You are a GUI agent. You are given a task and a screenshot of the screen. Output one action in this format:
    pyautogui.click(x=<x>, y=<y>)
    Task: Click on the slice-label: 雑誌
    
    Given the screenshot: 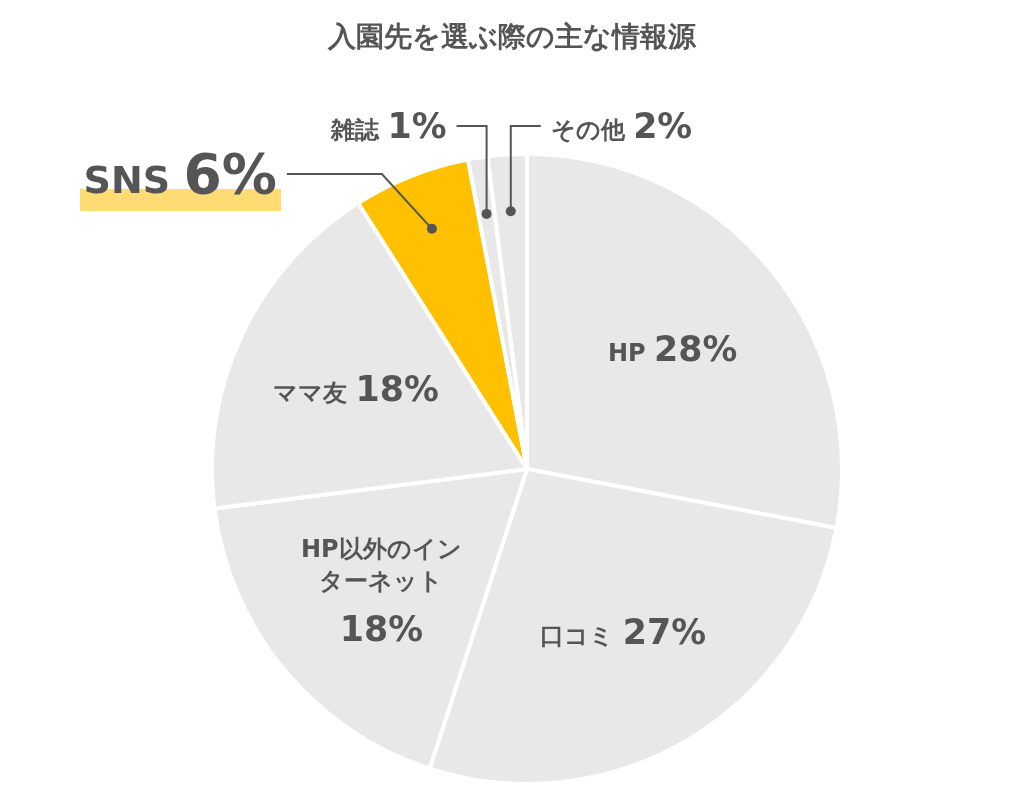 What is the action you would take?
    pyautogui.click(x=359, y=130)
    